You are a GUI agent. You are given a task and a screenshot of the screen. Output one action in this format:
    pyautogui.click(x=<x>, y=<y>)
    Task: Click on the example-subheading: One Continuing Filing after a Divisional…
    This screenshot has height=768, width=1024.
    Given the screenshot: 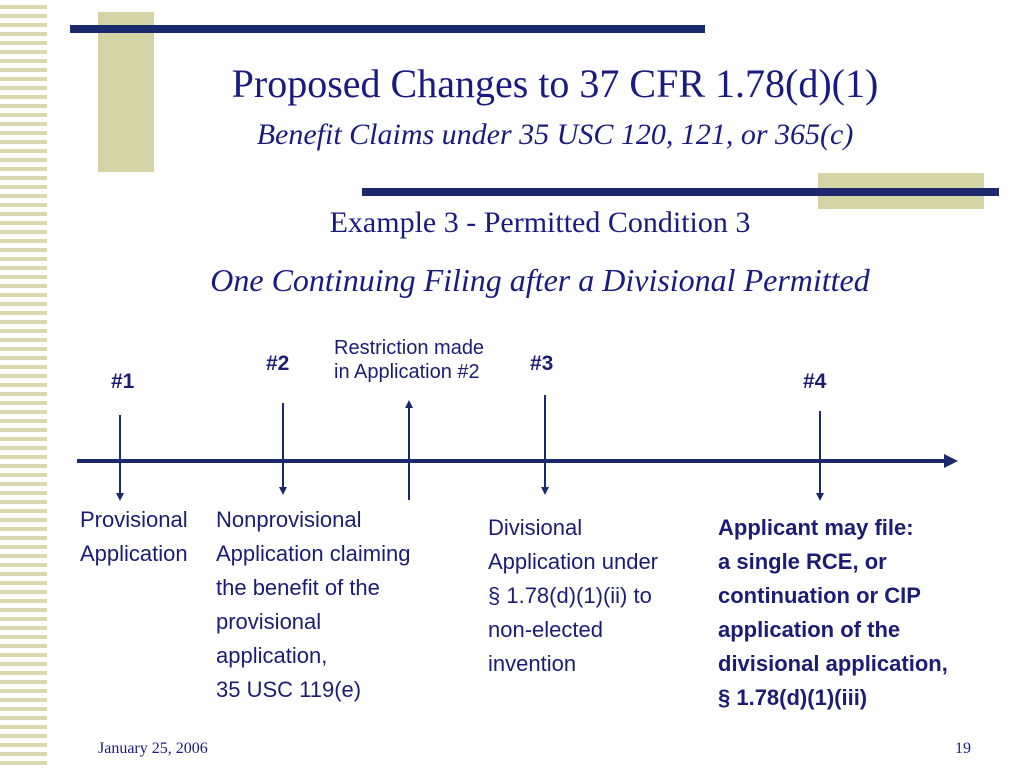 What is the action you would take?
    pyautogui.click(x=540, y=280)
    